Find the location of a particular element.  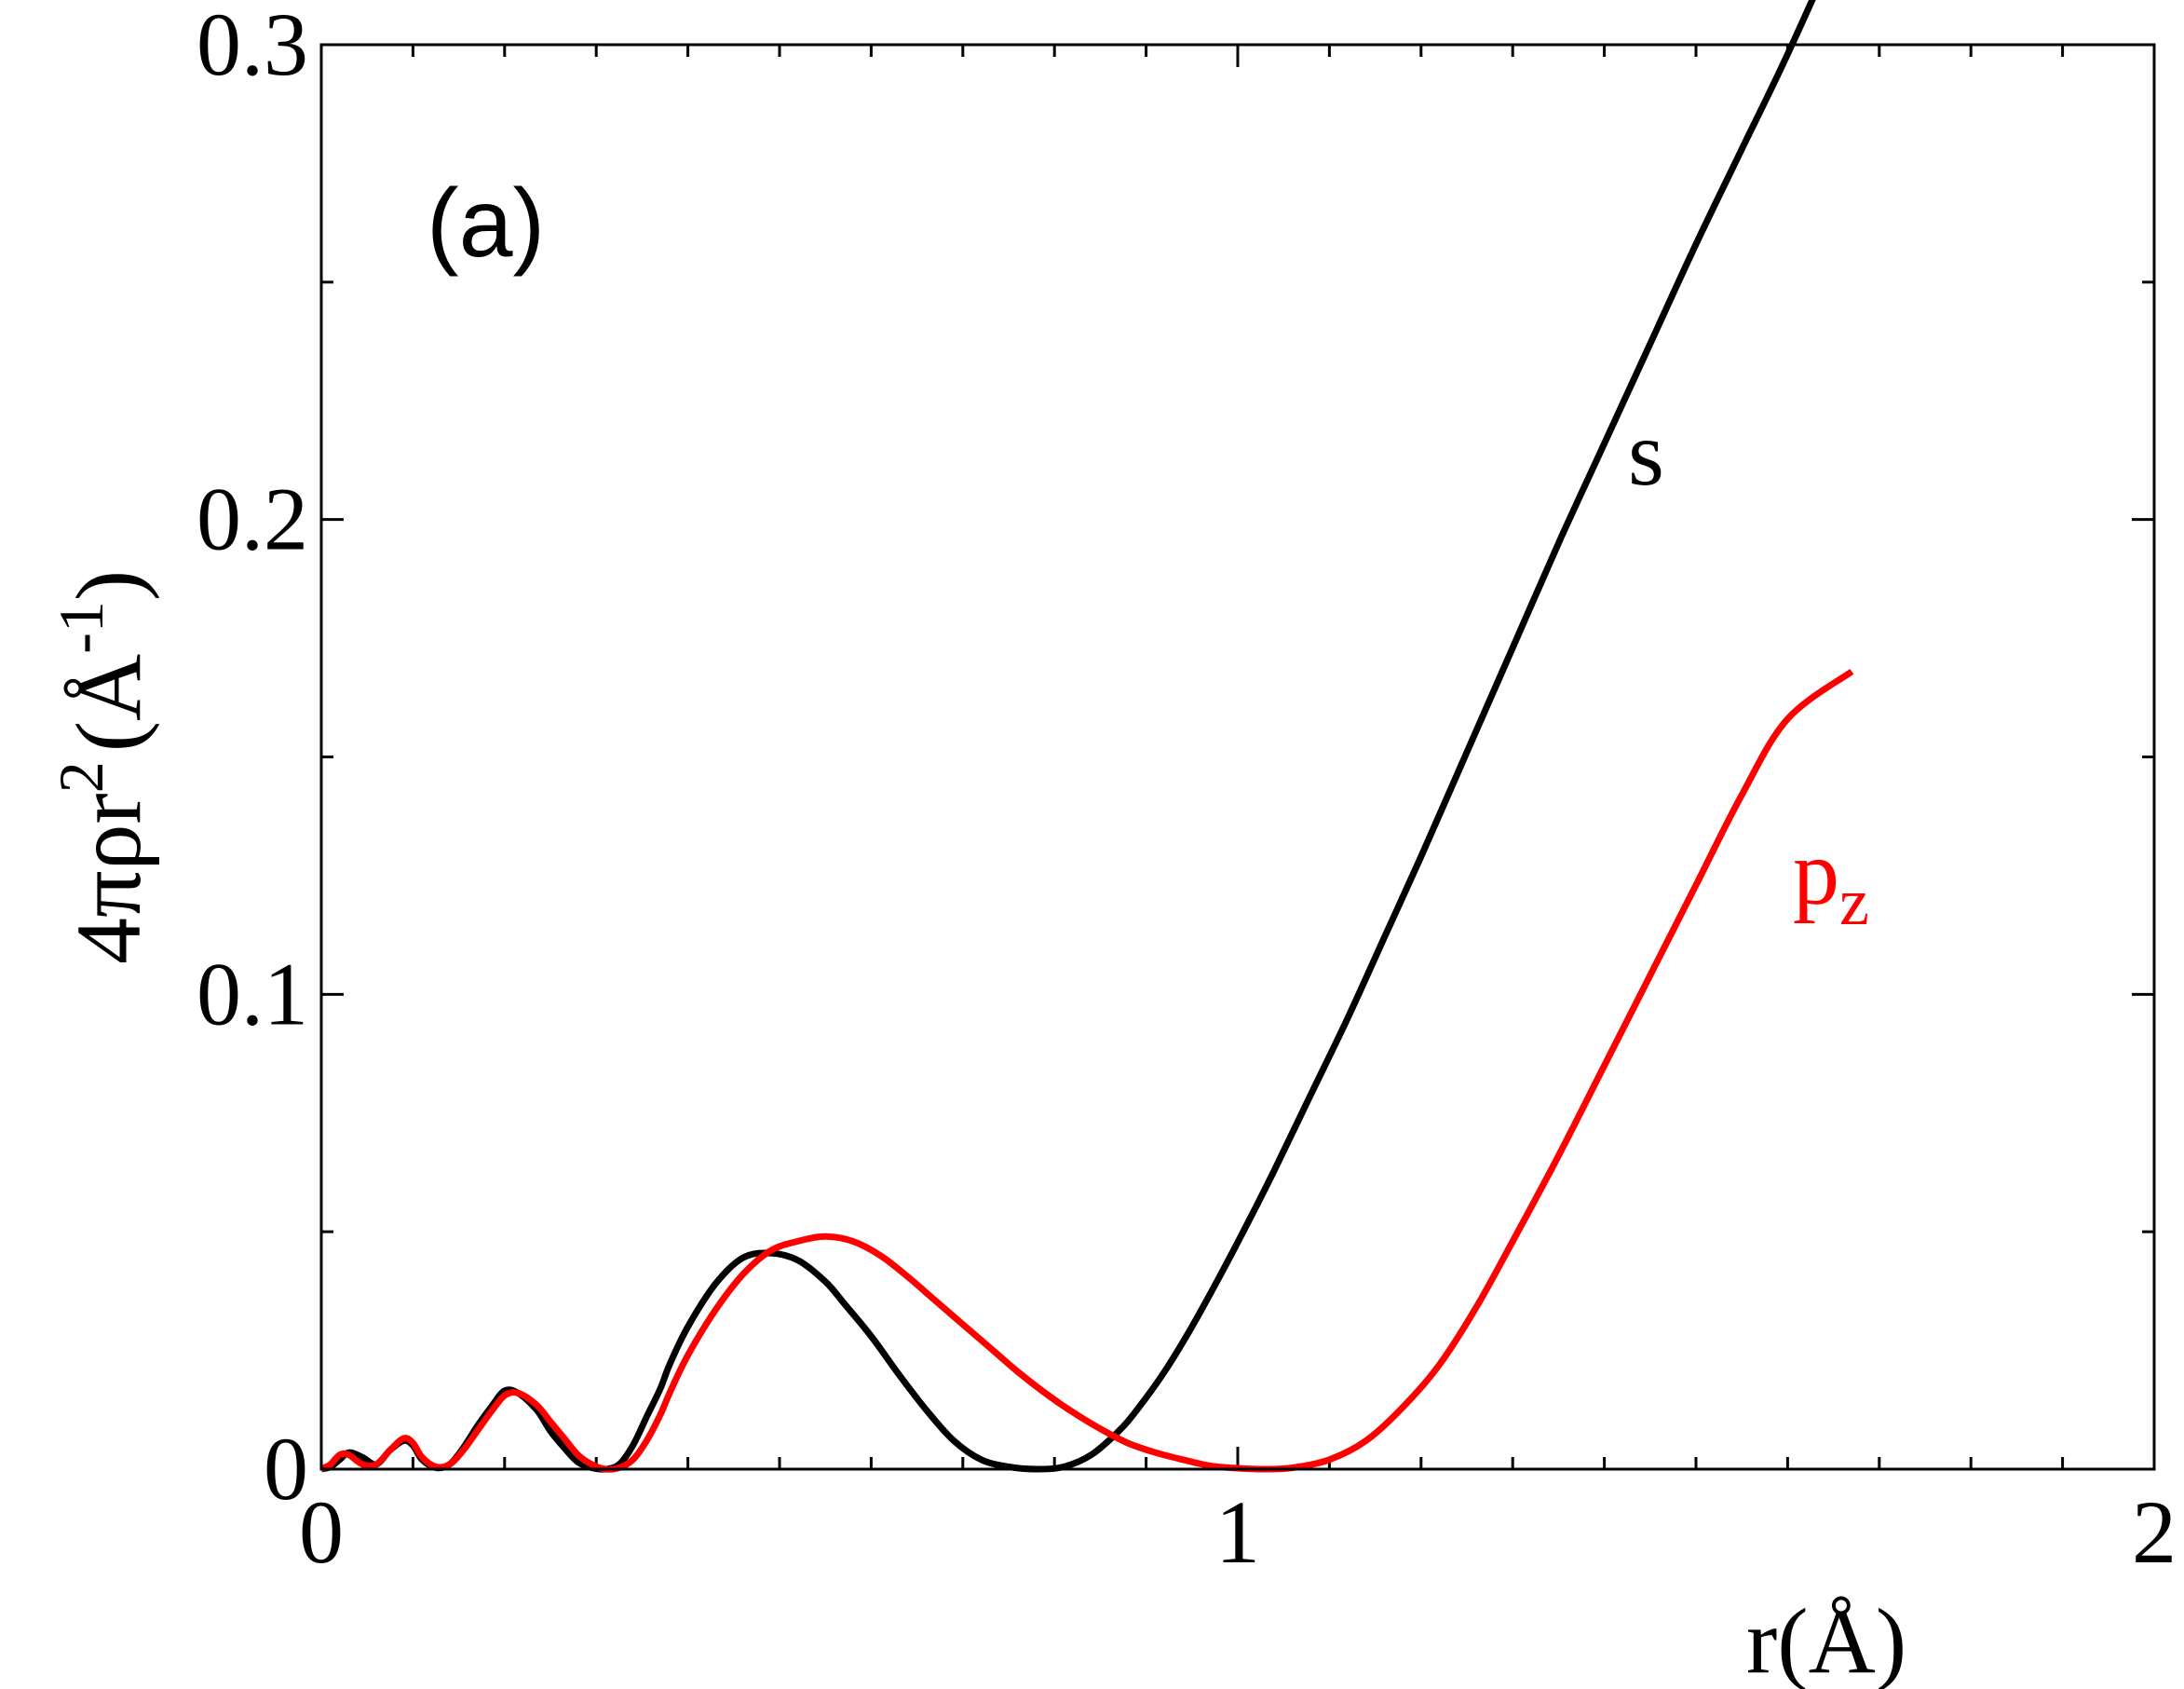

series-label-s-text: s is located at coordinates (1646, 453).